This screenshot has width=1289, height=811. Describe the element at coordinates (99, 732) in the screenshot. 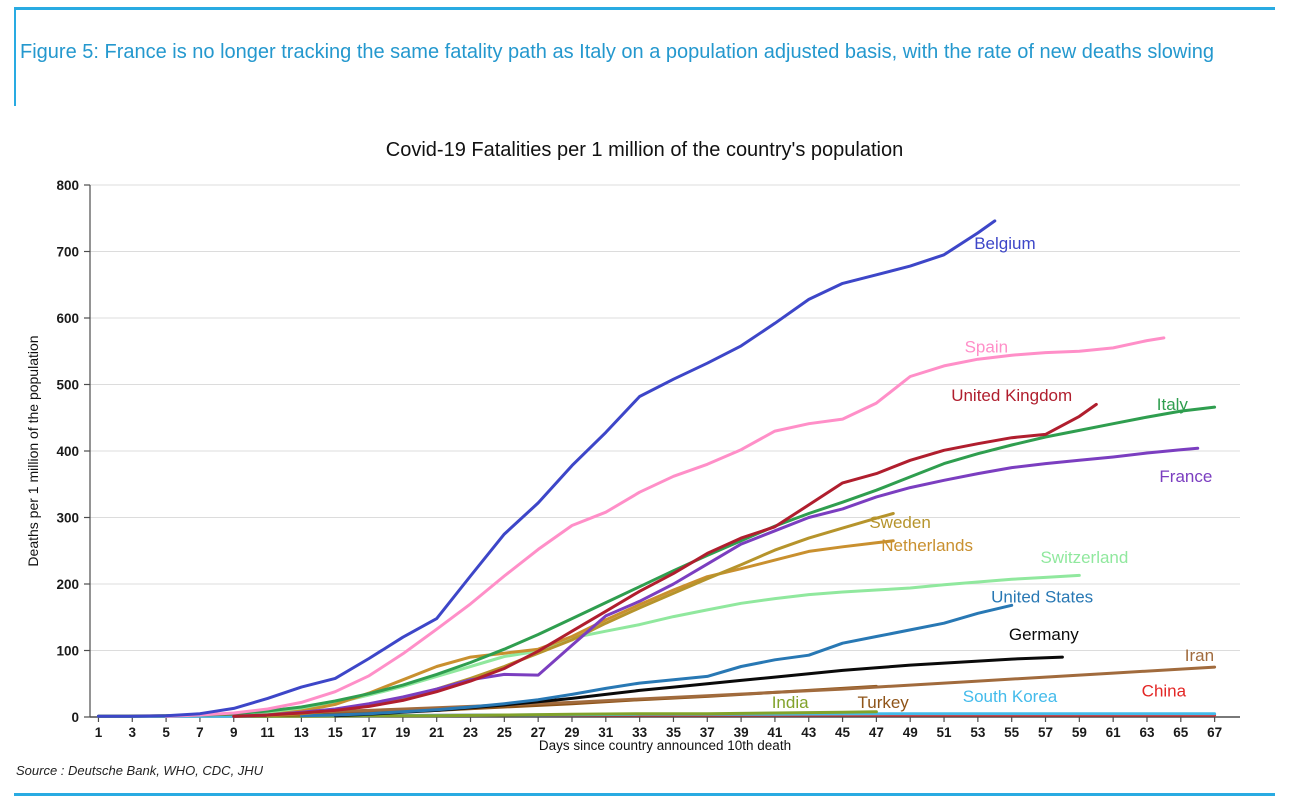

I see `x-tick-label: 1` at that location.